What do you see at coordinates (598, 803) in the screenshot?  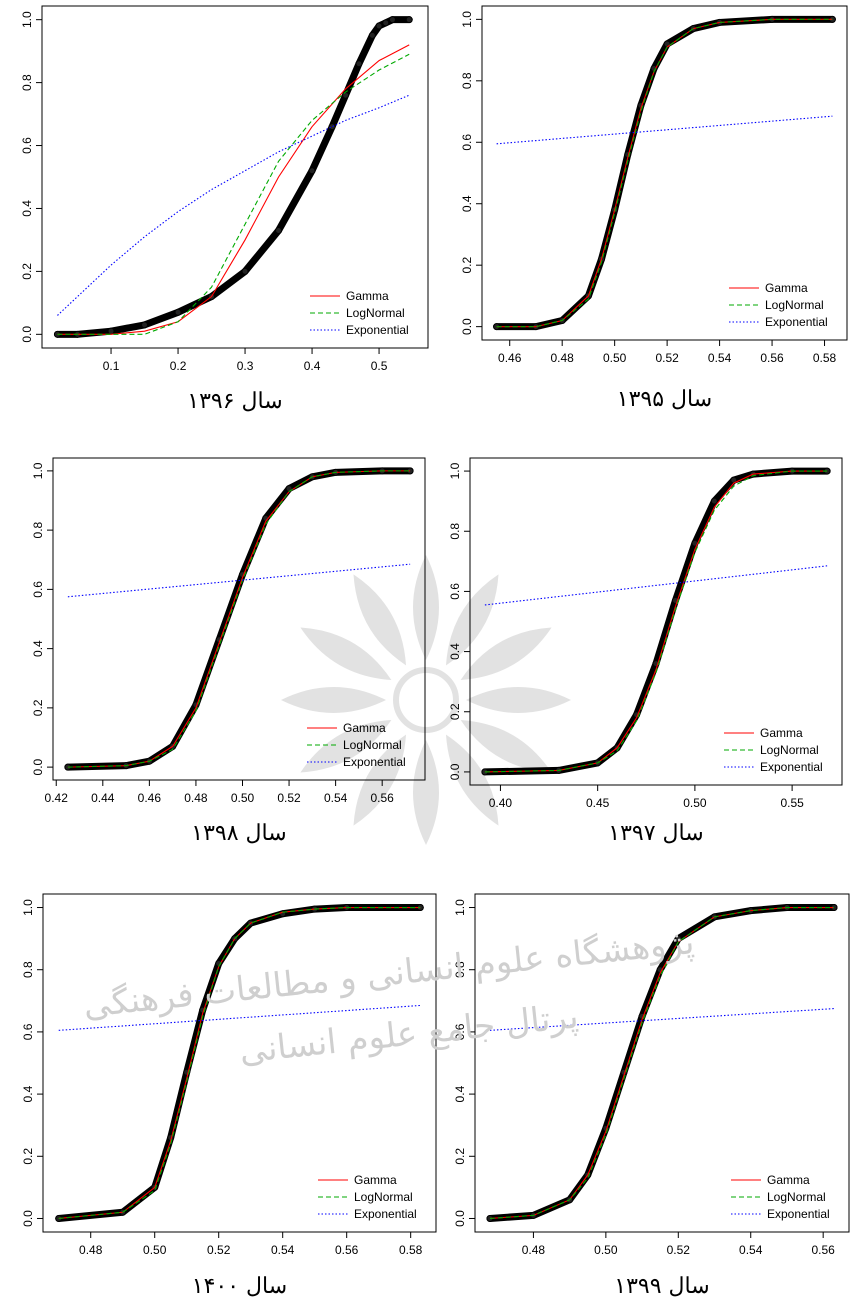 I see `x-tick-label: 0.45` at bounding box center [598, 803].